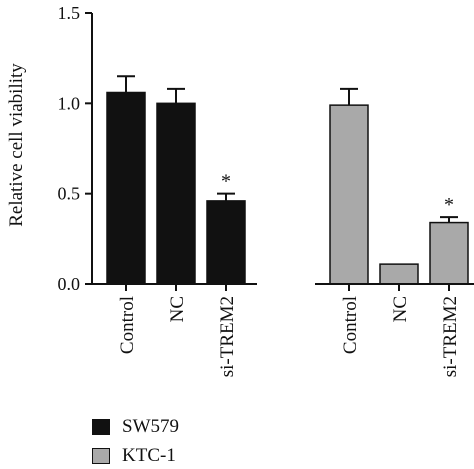 Image resolution: width=474 pixels, height=469 pixels. What do you see at coordinates (69, 194) in the screenshot?
I see `y-tick-label: 0.5` at bounding box center [69, 194].